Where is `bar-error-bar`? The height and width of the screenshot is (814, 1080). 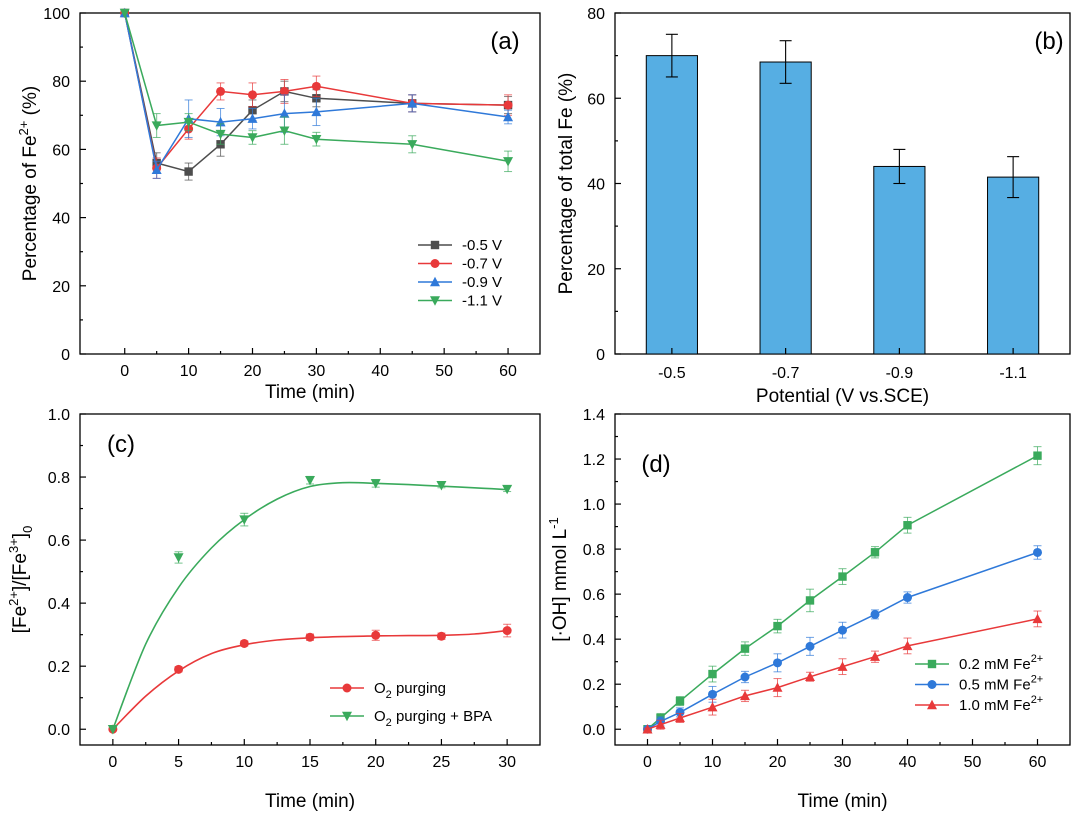 bar-error-bar is located at coordinates (899, 166).